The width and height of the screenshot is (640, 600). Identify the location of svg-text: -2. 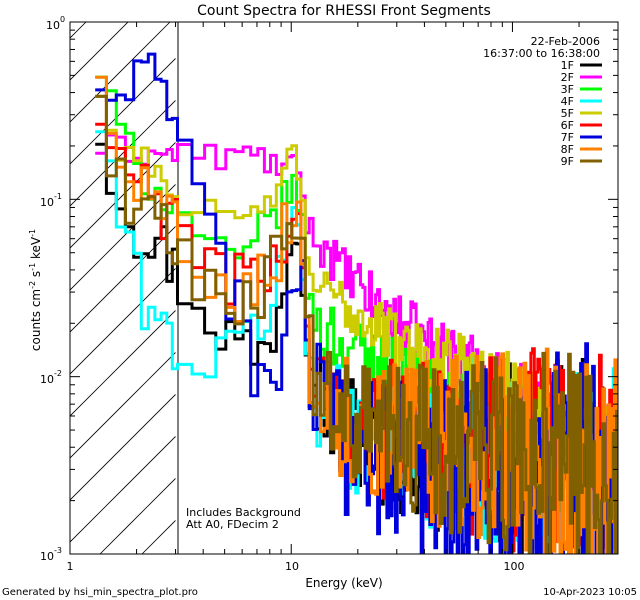
(58, 373).